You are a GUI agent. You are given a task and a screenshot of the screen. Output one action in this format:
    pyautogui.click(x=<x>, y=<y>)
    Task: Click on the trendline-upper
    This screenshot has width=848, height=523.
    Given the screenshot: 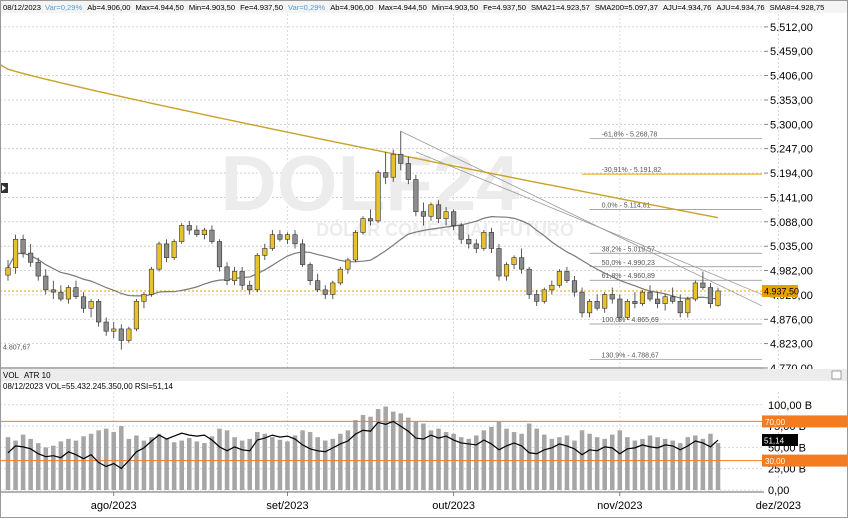 What is the action you would take?
    pyautogui.click(x=581, y=218)
    